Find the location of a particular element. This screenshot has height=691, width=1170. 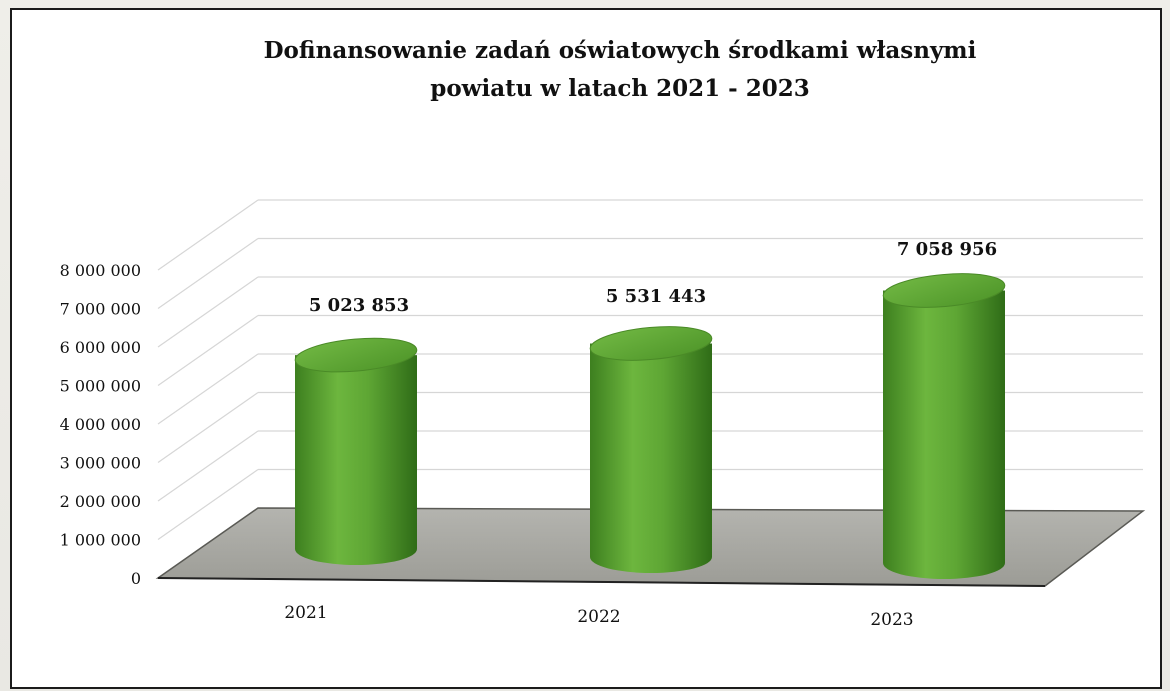

y-tick-label: 7 000 000 is located at coordinates (100, 309).